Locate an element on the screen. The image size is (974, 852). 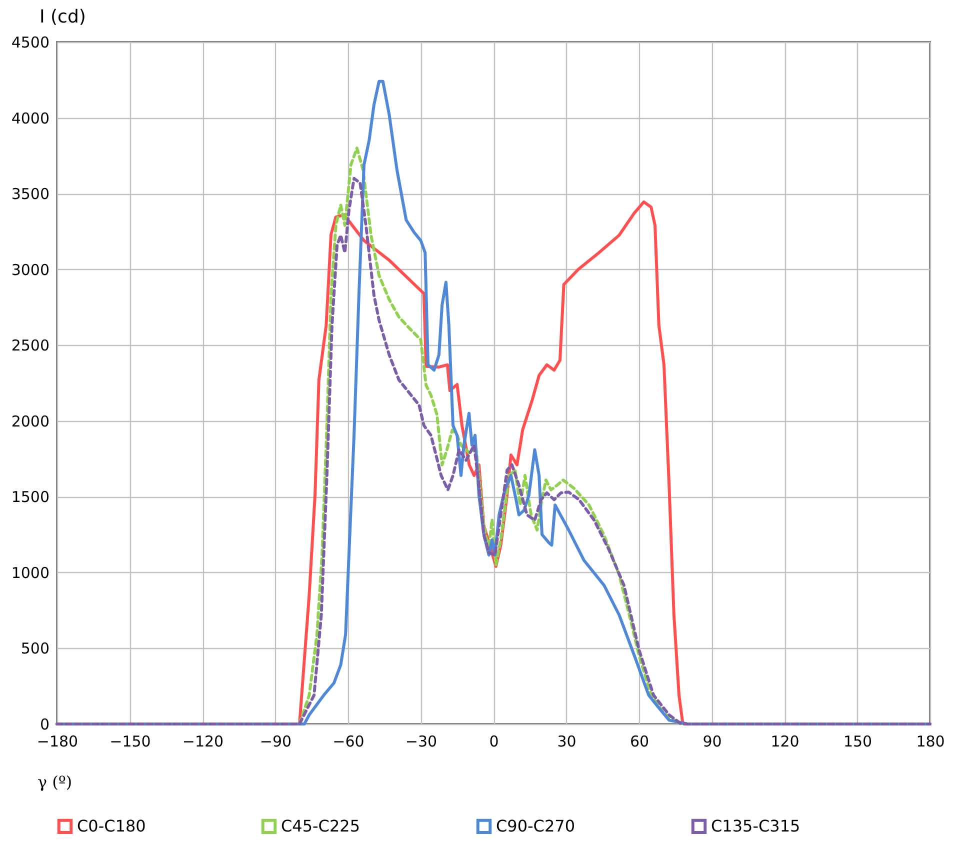
x-axis-title: γ (º) is located at coordinates (55, 782).